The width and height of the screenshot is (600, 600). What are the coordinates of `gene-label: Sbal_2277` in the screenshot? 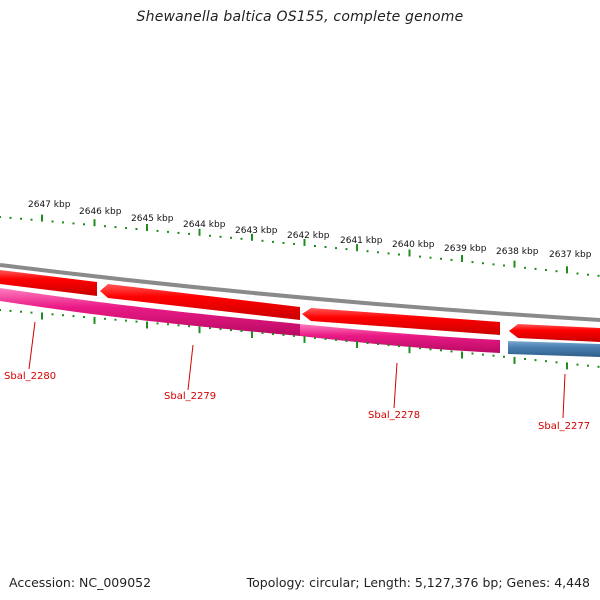 It's located at (564, 426).